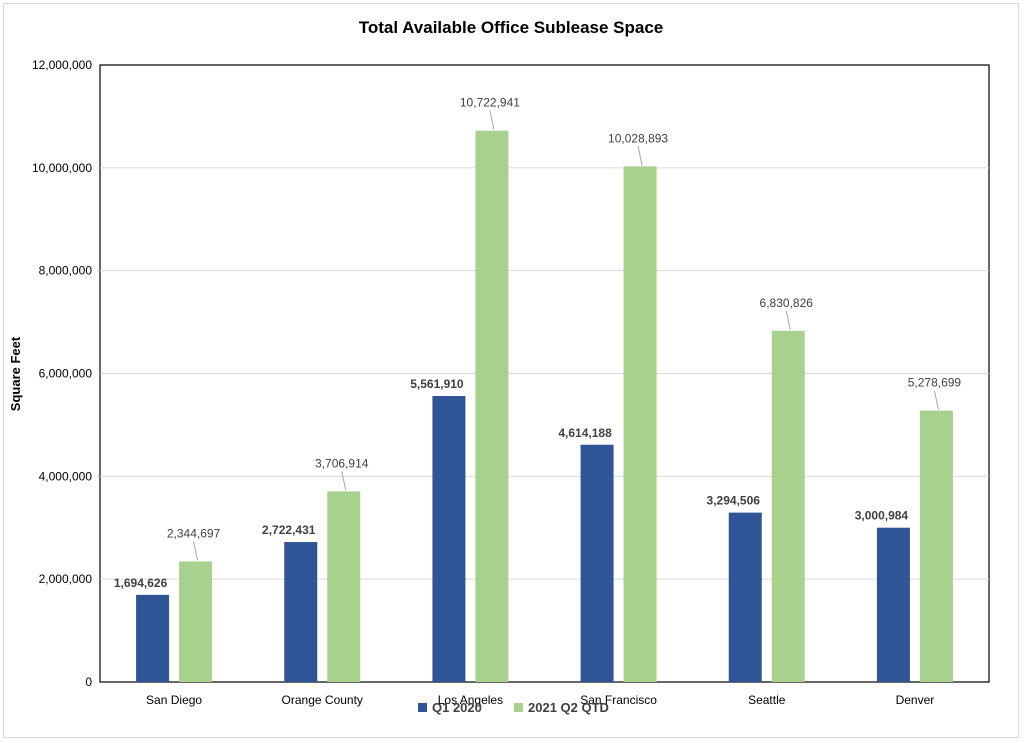  What do you see at coordinates (194, 533) in the screenshot?
I see `data-label-2021-q2-qtd: 2,344,697` at bounding box center [194, 533].